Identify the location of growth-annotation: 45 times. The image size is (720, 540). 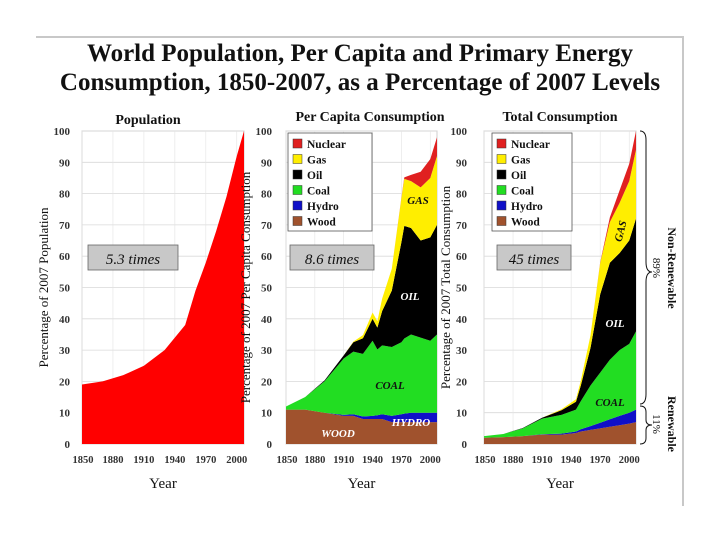
(534, 260).